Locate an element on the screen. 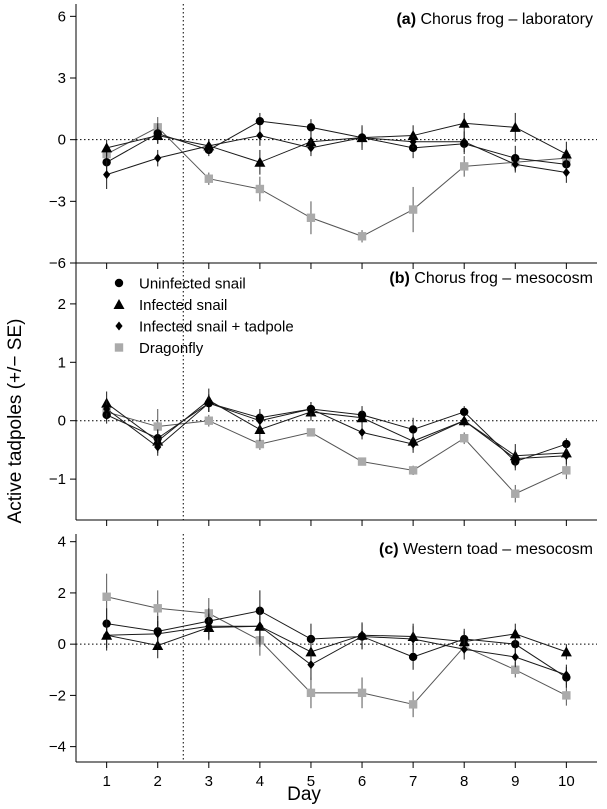 The height and width of the screenshot is (809, 607). panel-title: (c) Western toad – mesocosm is located at coordinates (486, 549).